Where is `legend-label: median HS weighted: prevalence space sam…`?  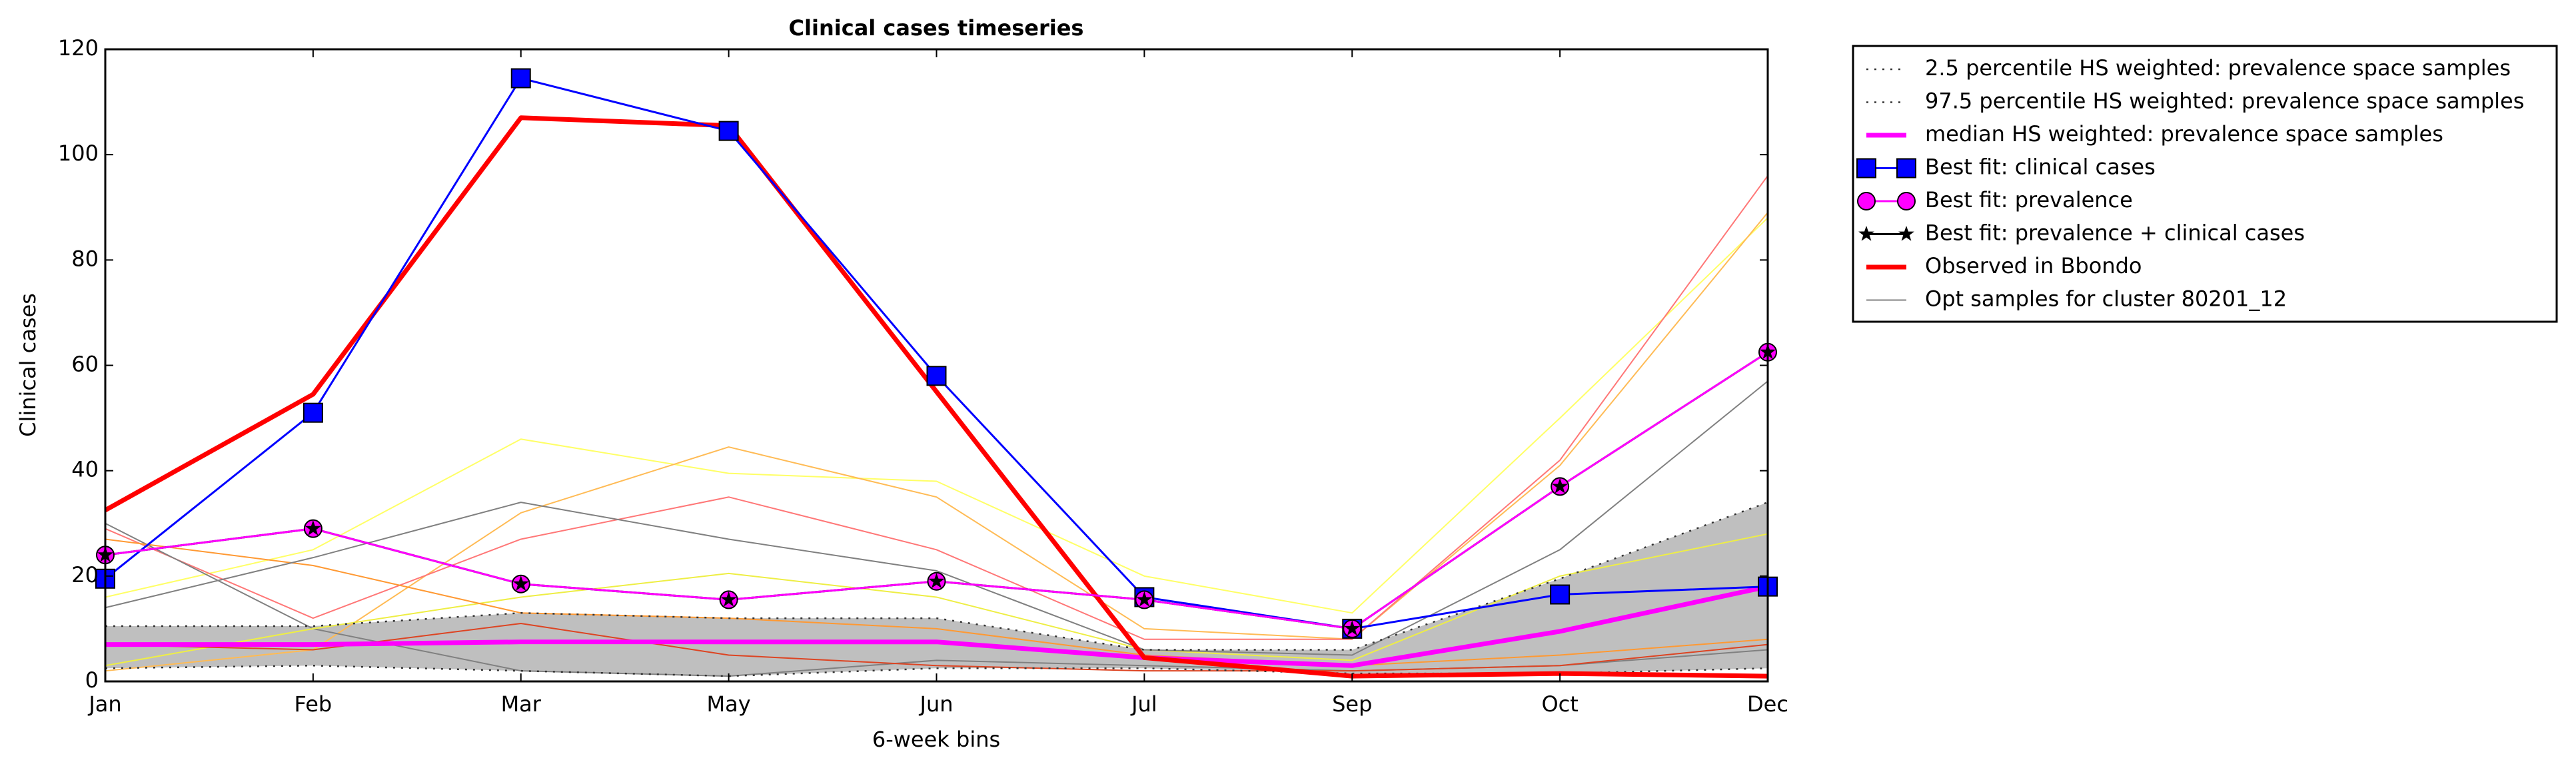 legend-label: median HS weighted: prevalence space sam… is located at coordinates (2184, 134).